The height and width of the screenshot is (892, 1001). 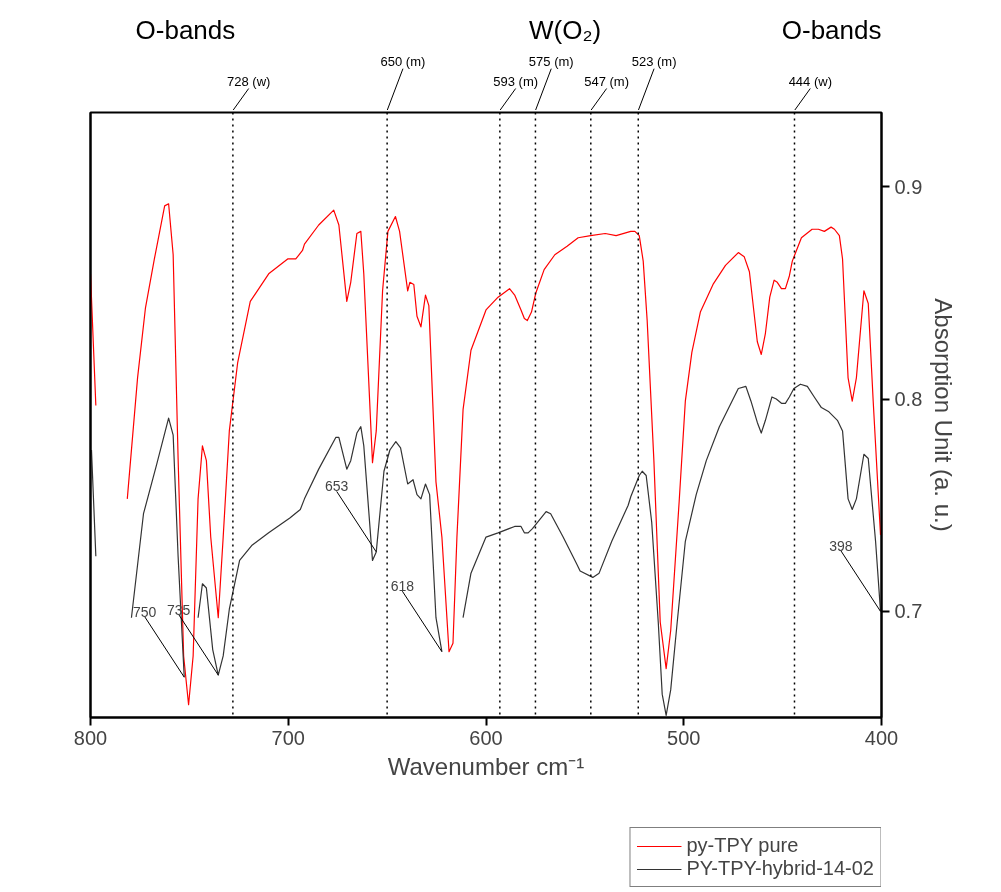 What do you see at coordinates (516, 81) in the screenshot?
I see `ref-line-label: 593 (m)` at bounding box center [516, 81].